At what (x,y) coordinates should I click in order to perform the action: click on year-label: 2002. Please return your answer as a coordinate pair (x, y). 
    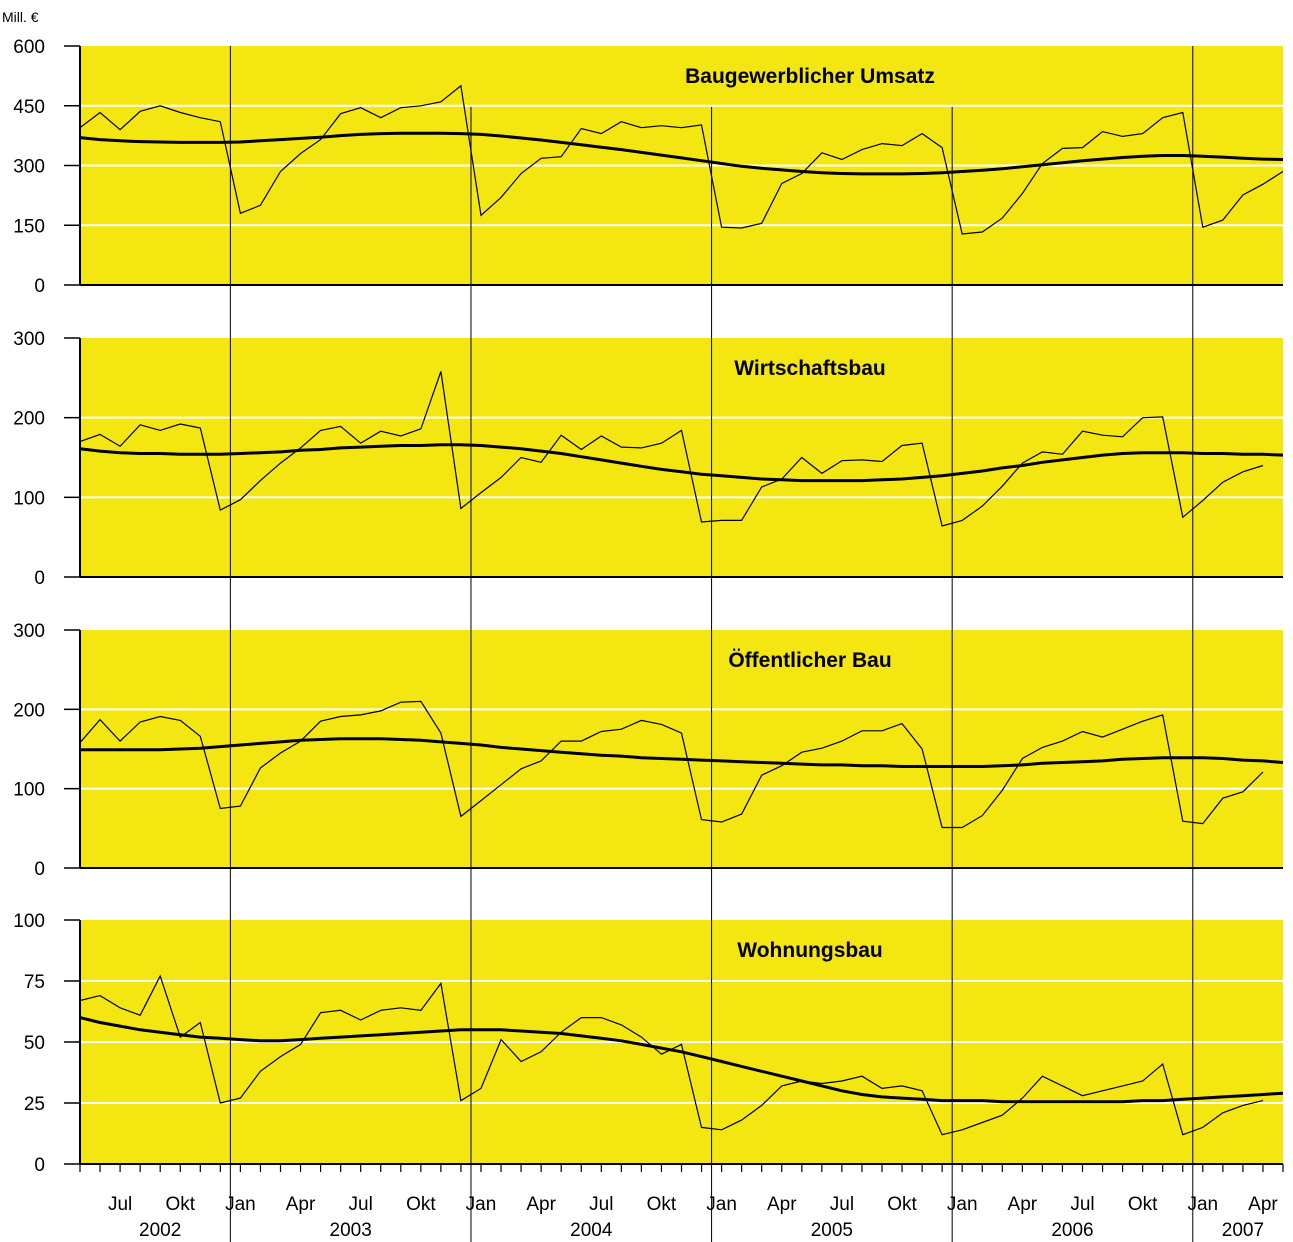
    Looking at the image, I should click on (160, 1230).